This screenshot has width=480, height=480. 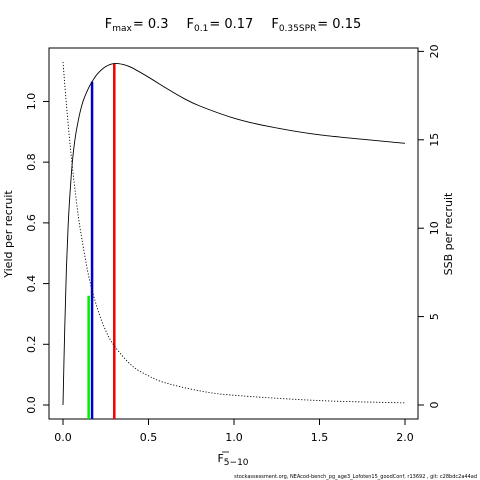 What do you see at coordinates (31, 284) in the screenshot?
I see `y-tick-label-left: 0.4` at bounding box center [31, 284].